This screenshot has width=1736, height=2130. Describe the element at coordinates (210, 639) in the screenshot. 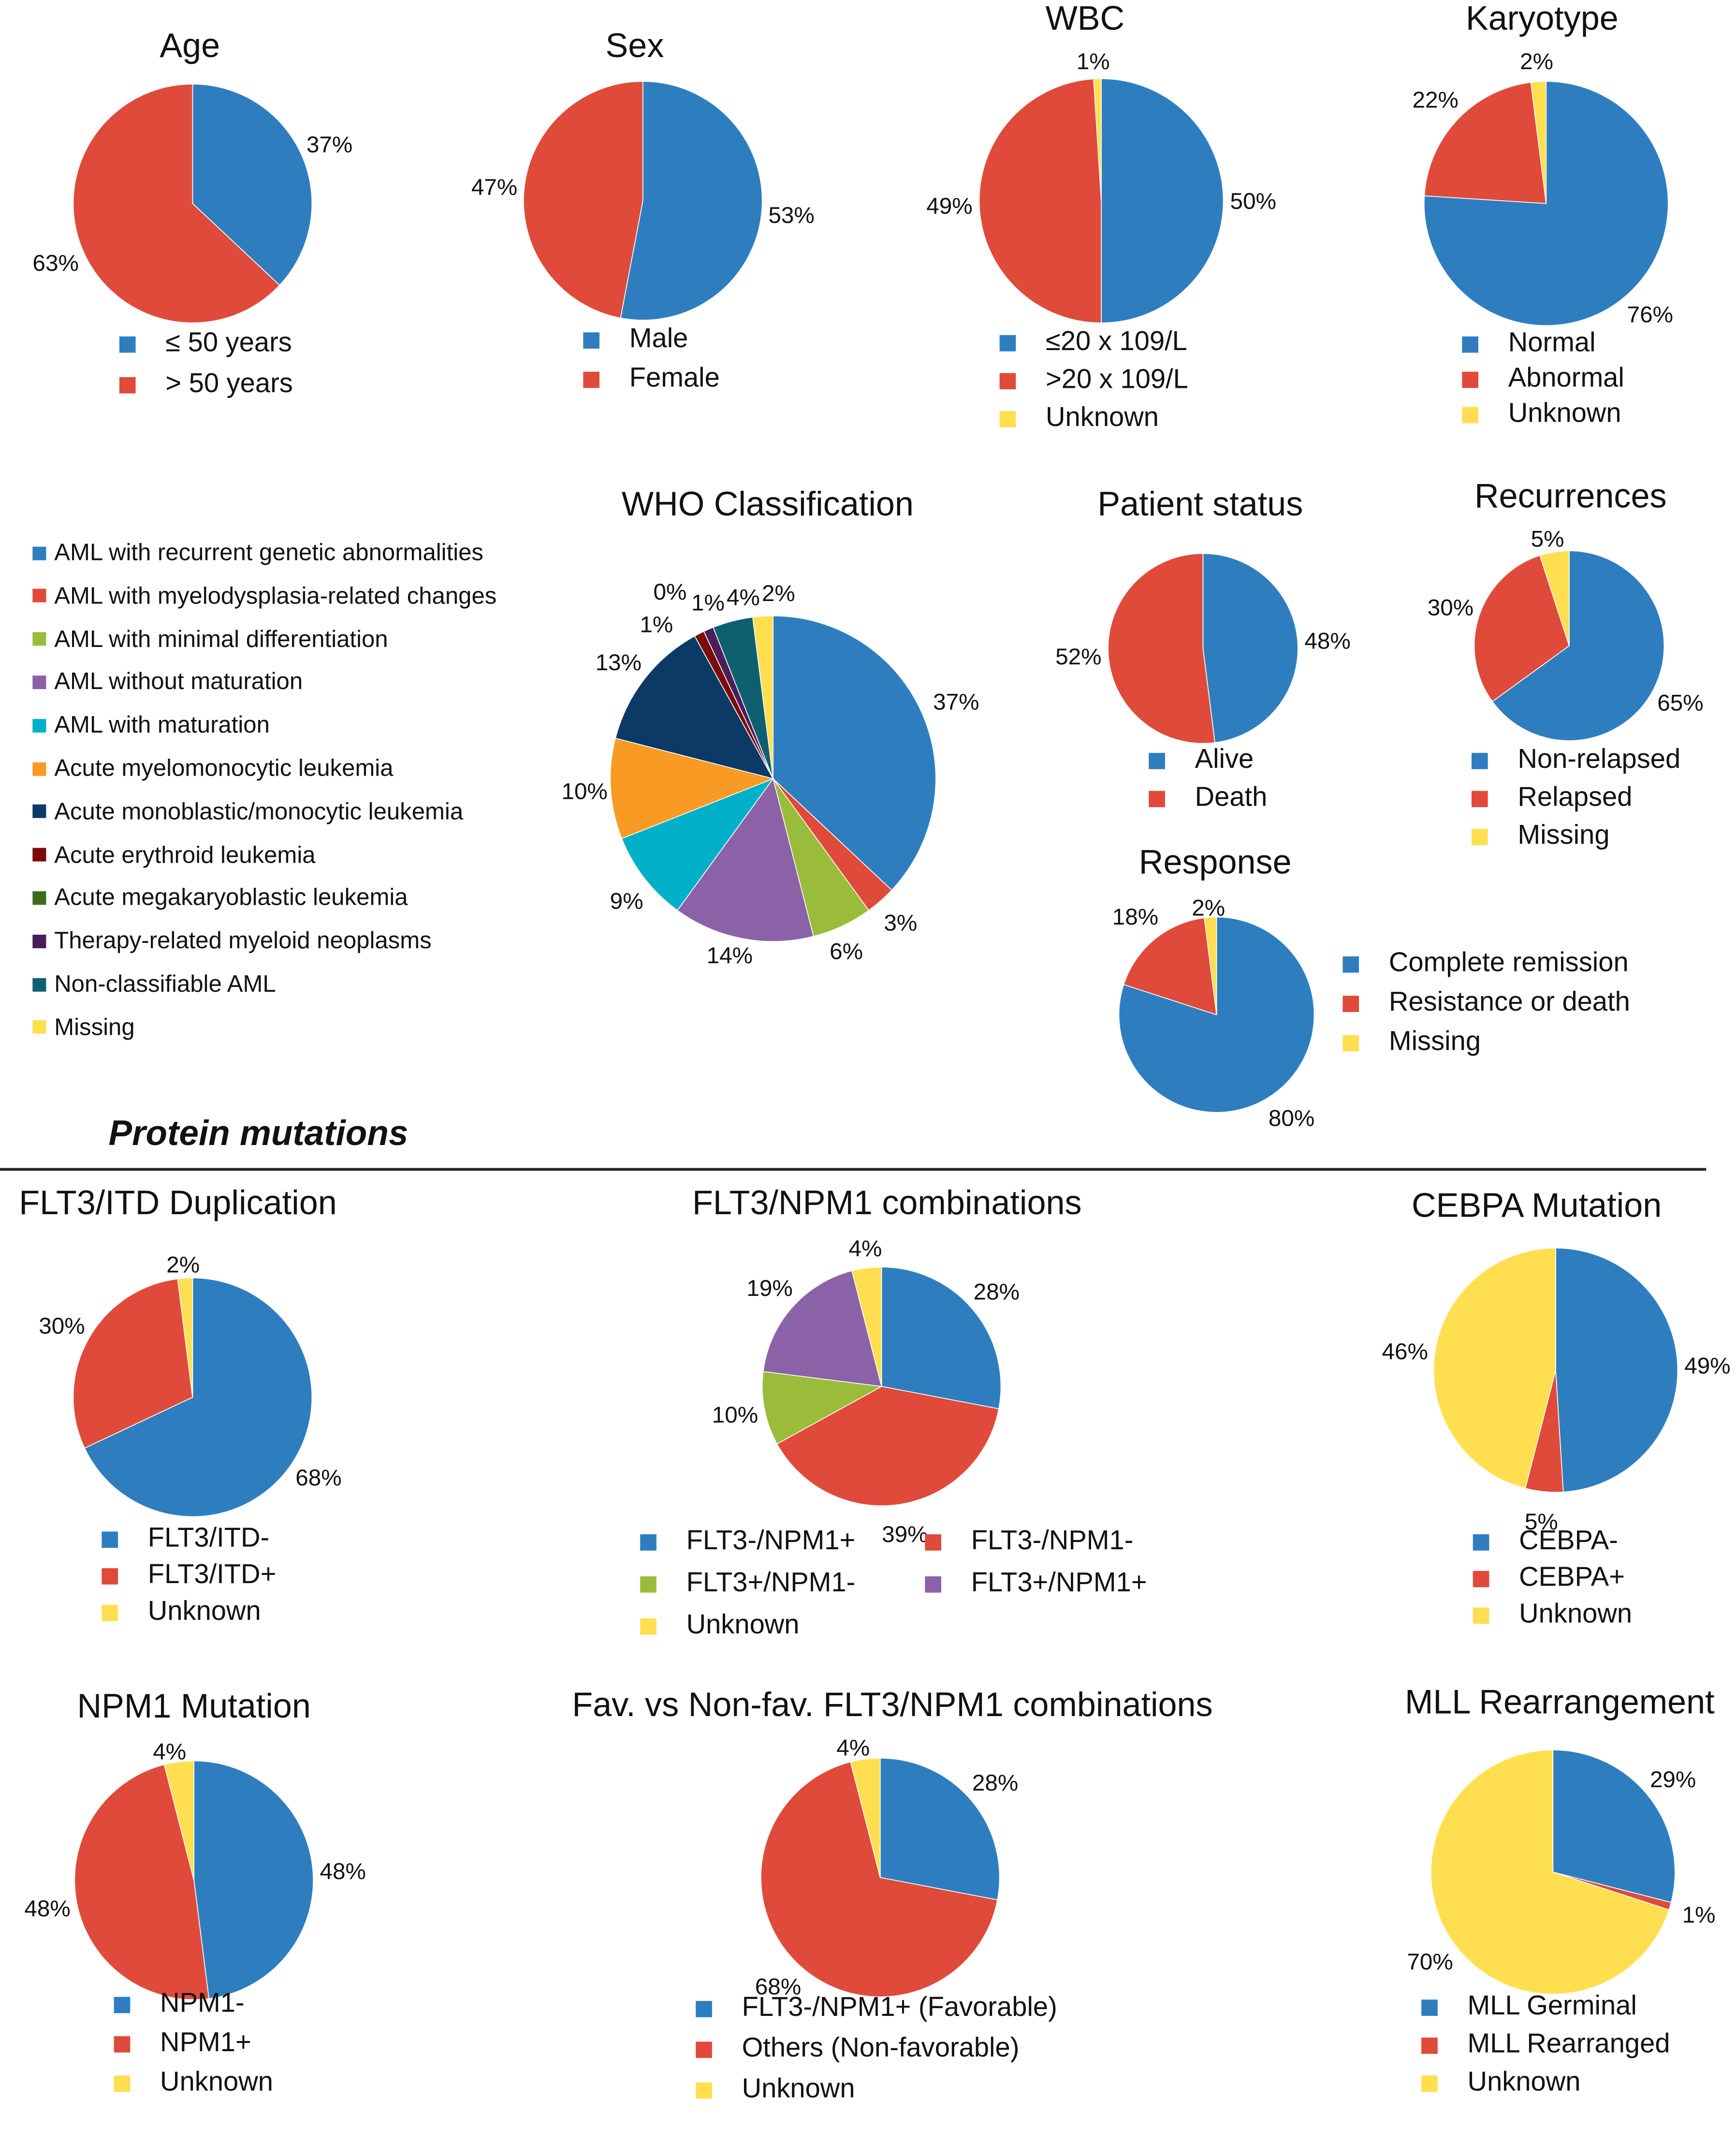

I see `who-classification-legend-item: AML with minimal differentiation` at that location.